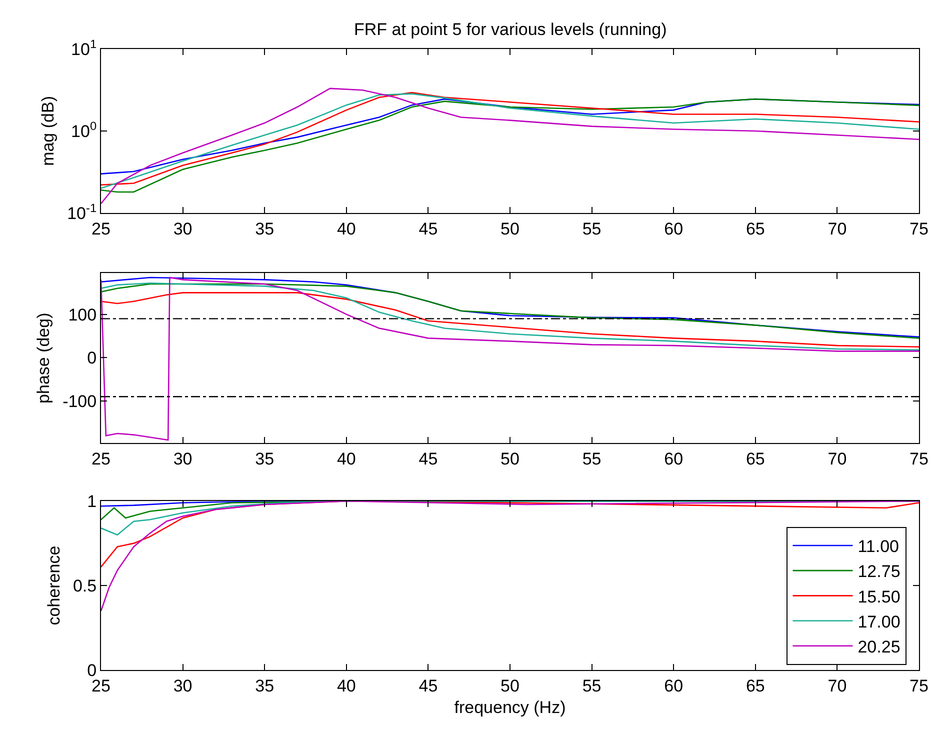 This screenshot has width=940, height=738. I want to click on y-tick-label: 0.5, so click(84, 586).